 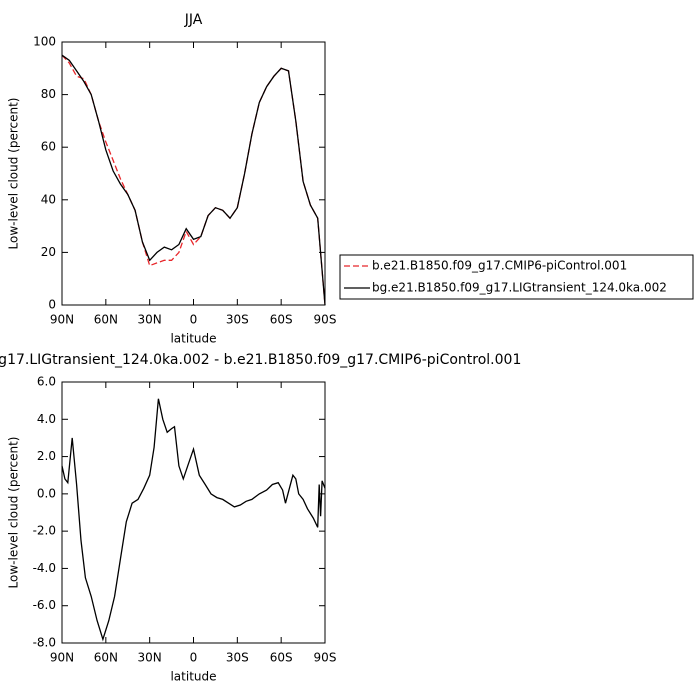 I want to click on y-tick-label: 20, so click(x=48, y=252).